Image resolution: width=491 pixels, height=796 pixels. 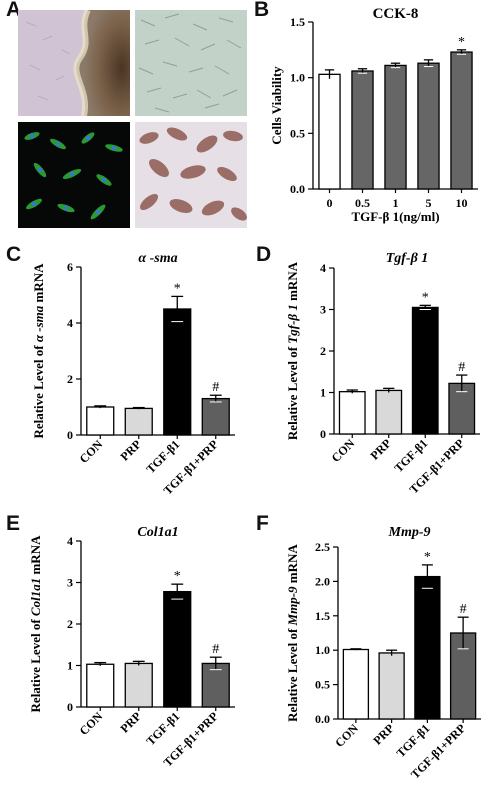 I want to click on y-tick-label: 6, so click(x=70, y=267).